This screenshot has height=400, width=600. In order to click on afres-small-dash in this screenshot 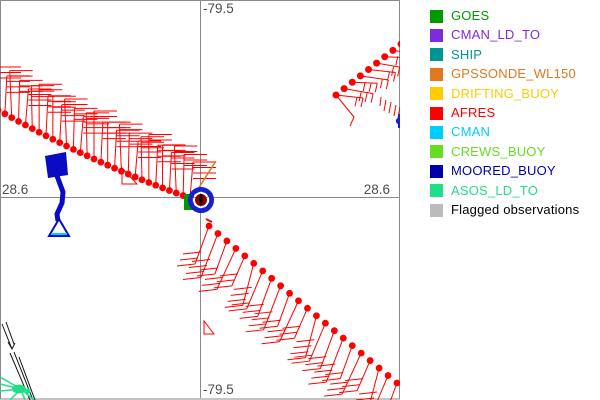, I will do `click(209, 220)`.